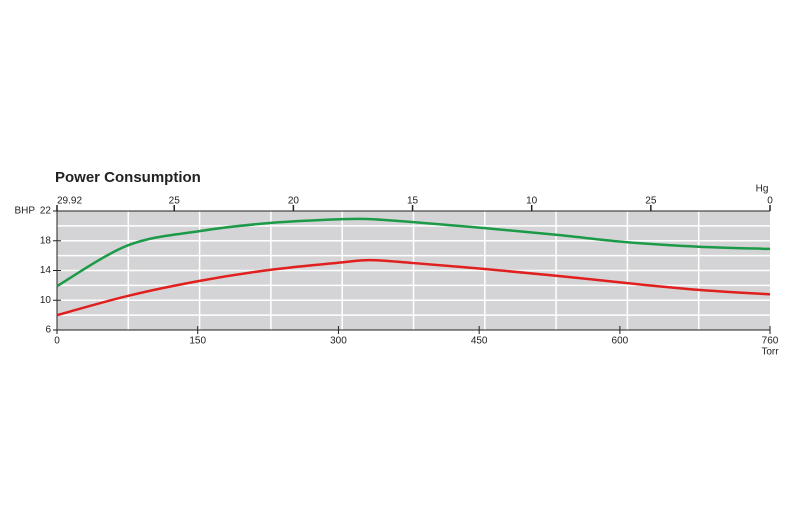  Describe the element at coordinates (294, 201) in the screenshot. I see `x2-tick-label: 20` at that location.